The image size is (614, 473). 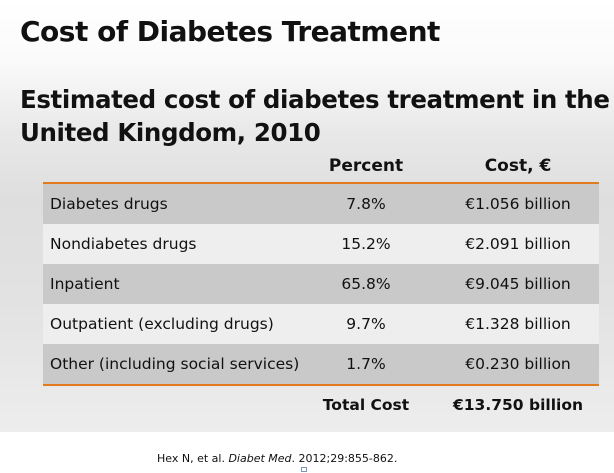 What do you see at coordinates (123, 244) in the screenshot?
I see `row-category: Nondiabetes drugs` at bounding box center [123, 244].